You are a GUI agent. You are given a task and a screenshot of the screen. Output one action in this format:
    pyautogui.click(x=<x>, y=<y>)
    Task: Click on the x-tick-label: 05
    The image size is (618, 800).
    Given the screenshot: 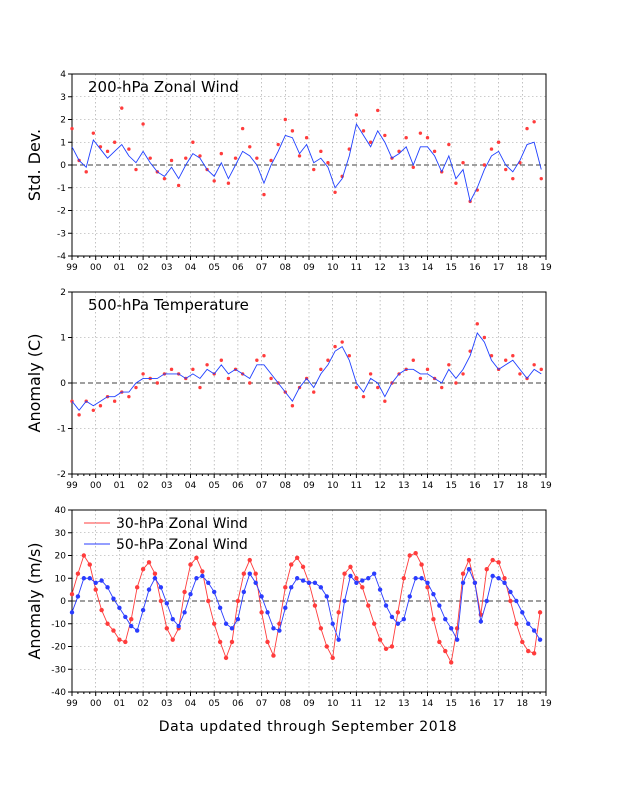 What is the action you would take?
    pyautogui.click(x=213, y=268)
    